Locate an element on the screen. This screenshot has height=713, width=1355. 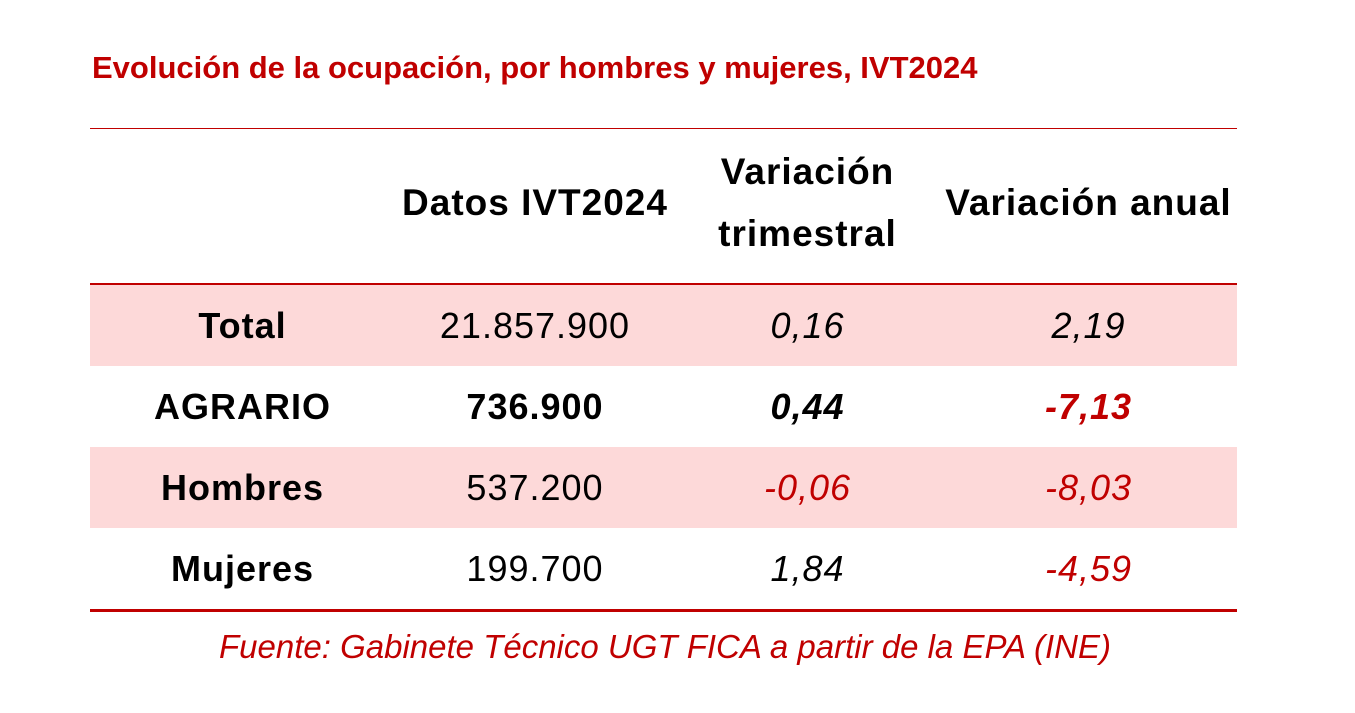
row: Hombres 537.200 -0,06 -8,03 is located at coordinates (663, 487).